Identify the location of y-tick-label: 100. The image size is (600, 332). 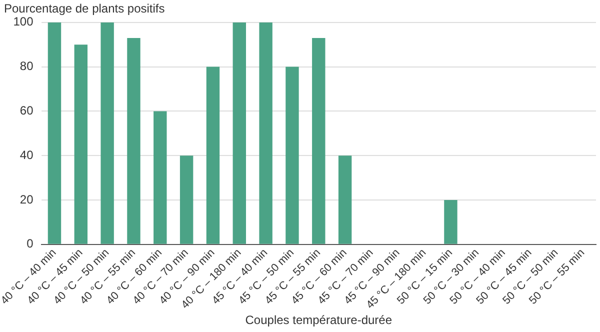
(23, 21).